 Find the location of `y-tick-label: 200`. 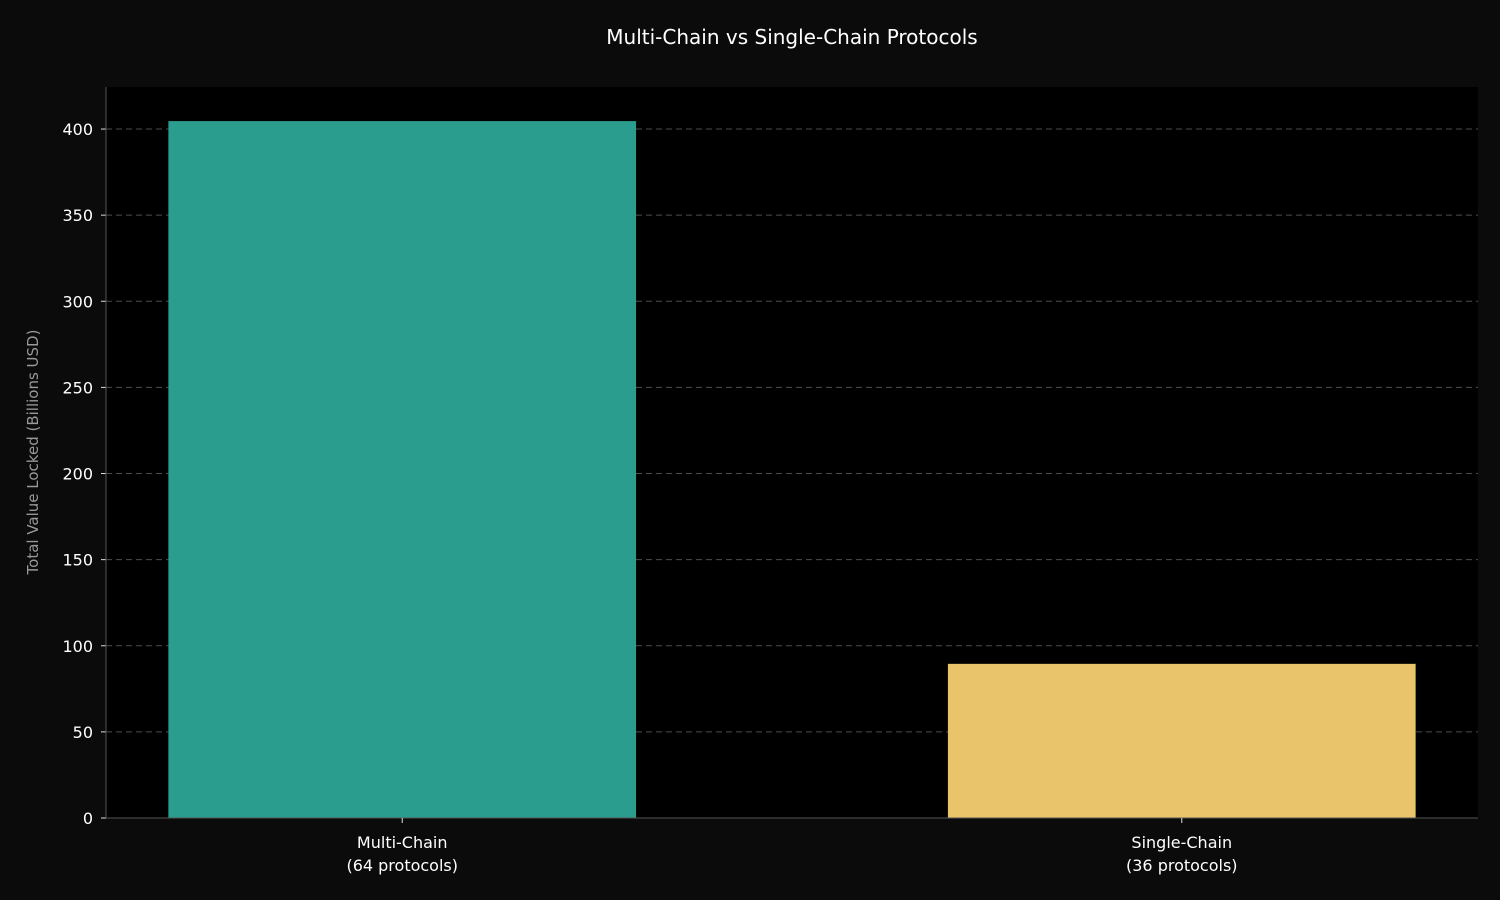

y-tick-label: 200 is located at coordinates (77, 474).